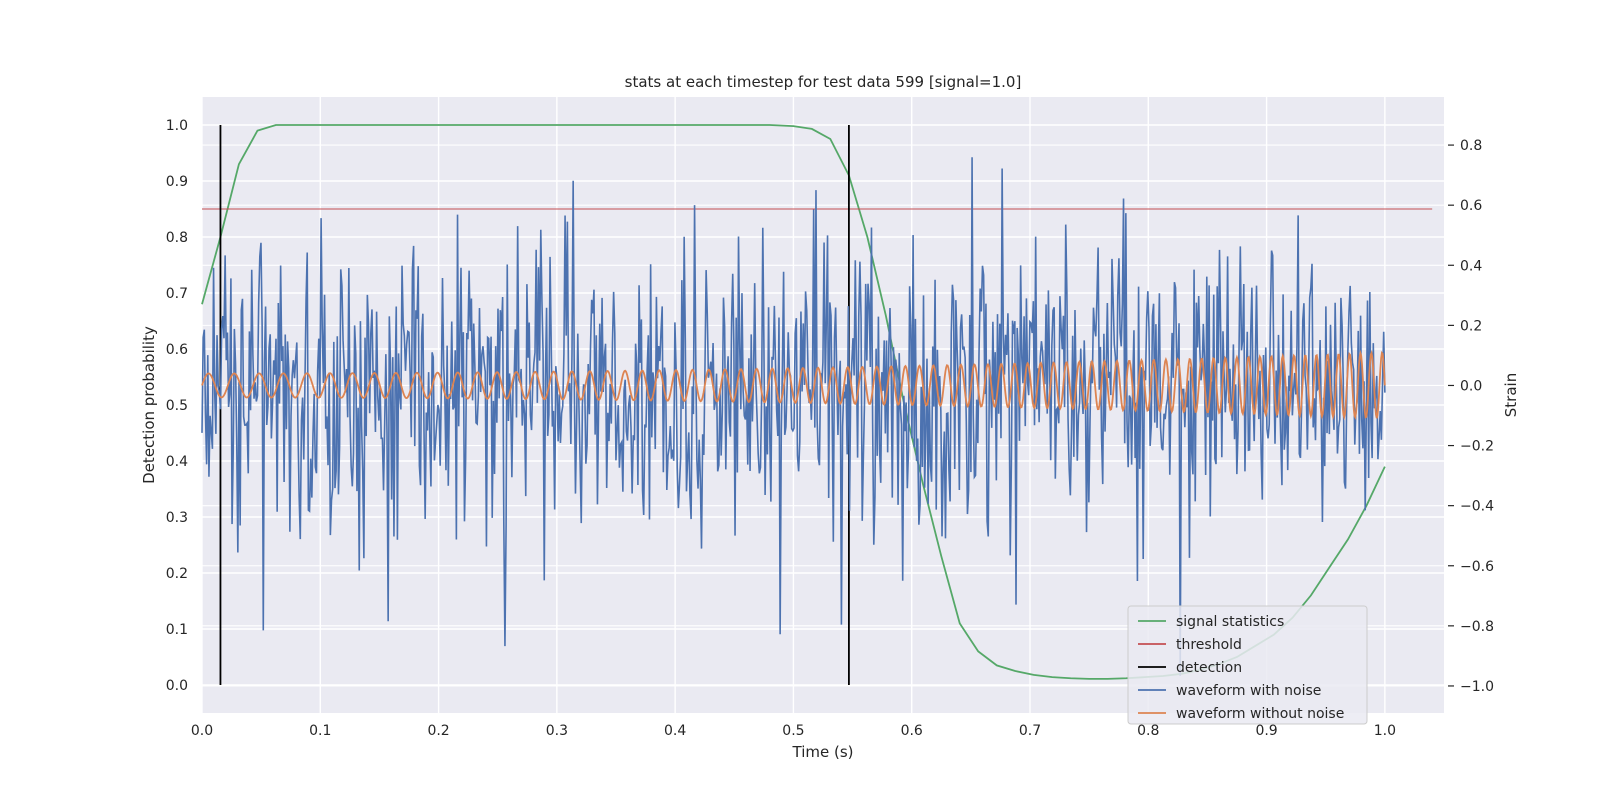 This screenshot has width=1600, height=800. Describe the element at coordinates (1471, 326) in the screenshot. I see `y2-tick-label: 0.2` at that location.